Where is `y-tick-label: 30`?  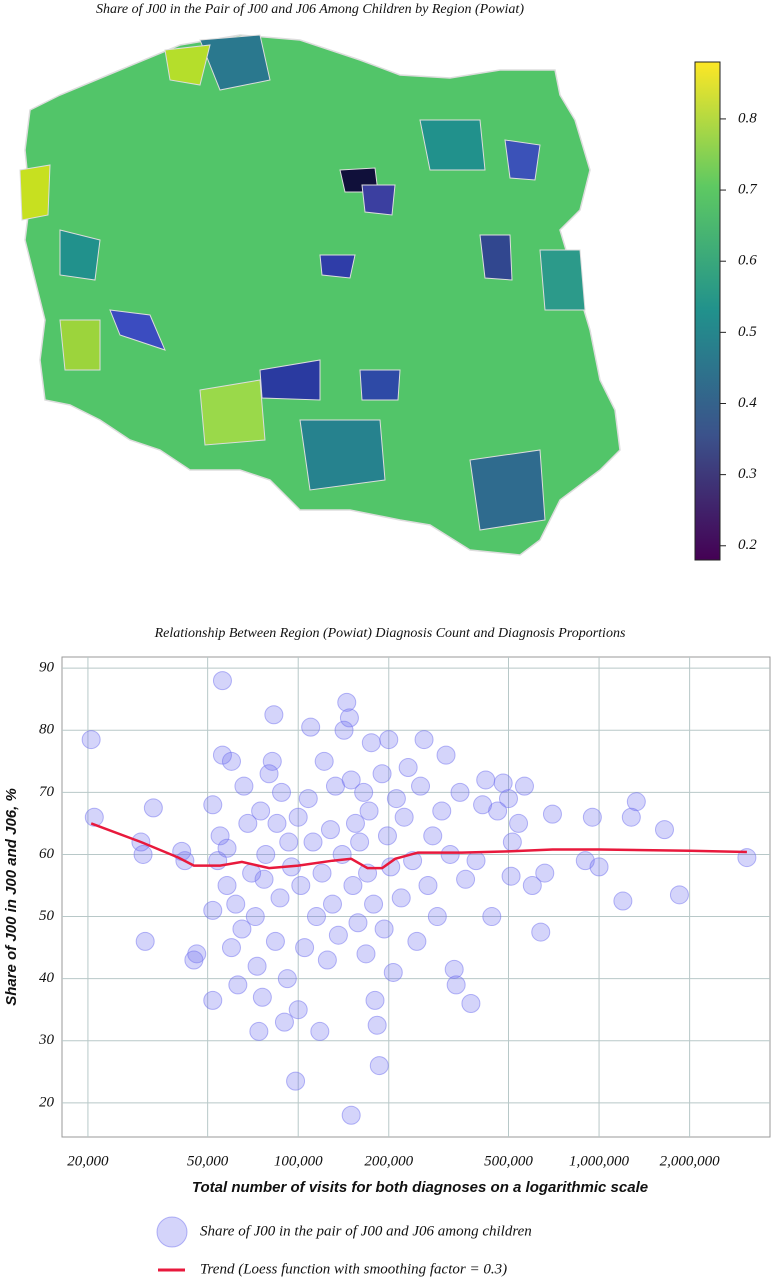
y-tick-label: 30 is located at coordinates (46, 1040).